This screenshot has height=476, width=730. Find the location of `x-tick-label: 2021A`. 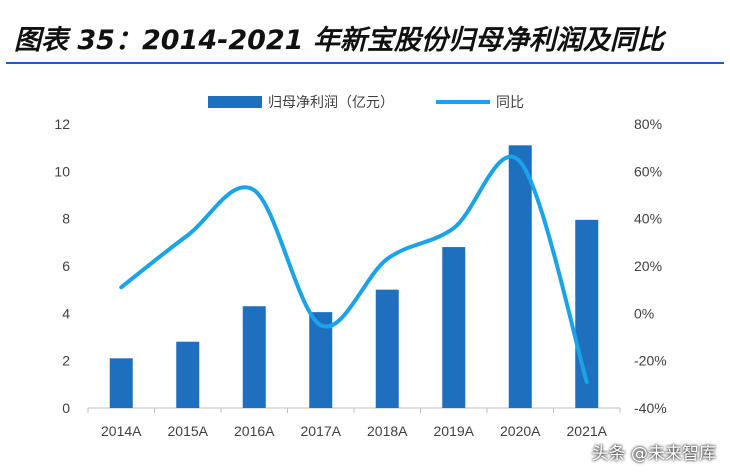

x-tick-label: 2021A is located at coordinates (587, 431).